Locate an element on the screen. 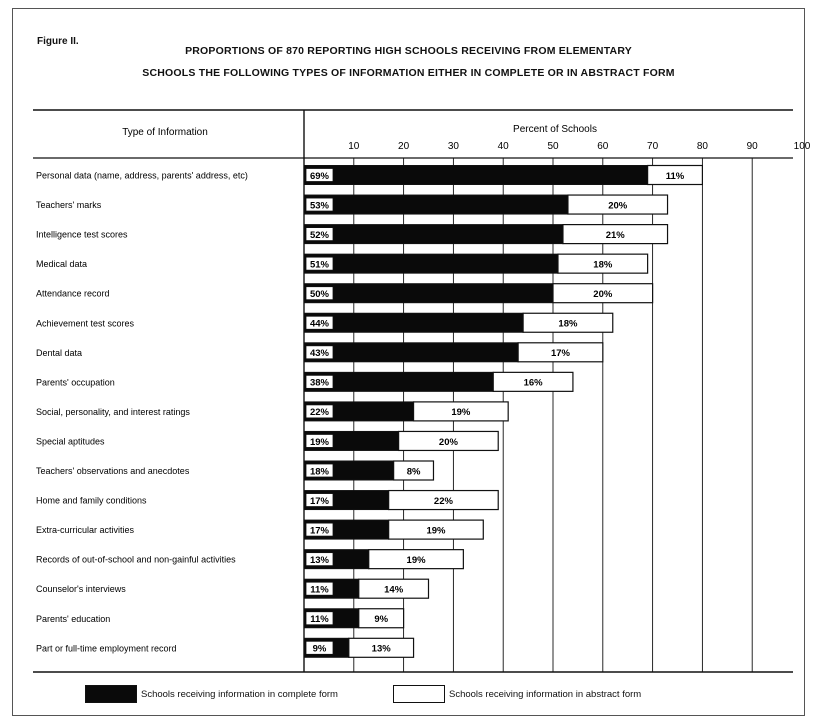  data-label-complete: 44% is located at coordinates (320, 324).